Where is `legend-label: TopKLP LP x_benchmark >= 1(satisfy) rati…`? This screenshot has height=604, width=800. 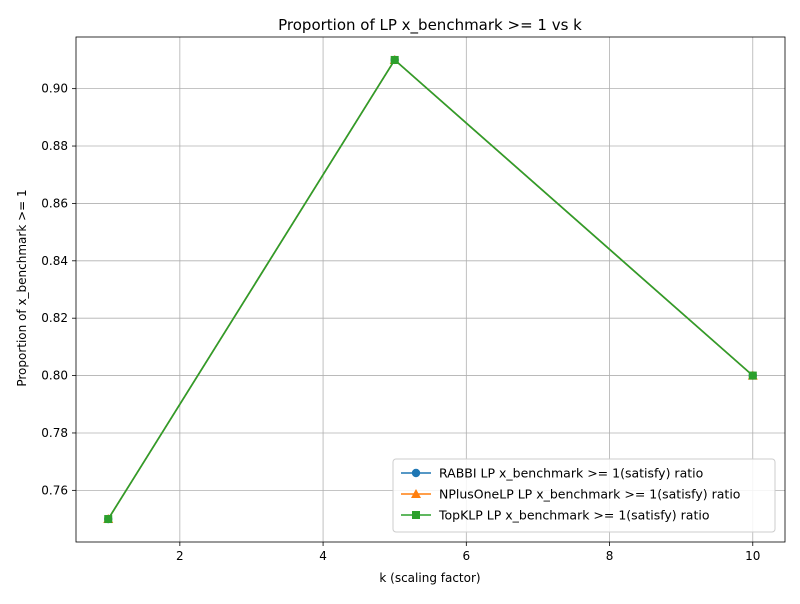
legend-label: TopKLP LP x_benchmark >= 1(satisfy) rati… is located at coordinates (573, 515).